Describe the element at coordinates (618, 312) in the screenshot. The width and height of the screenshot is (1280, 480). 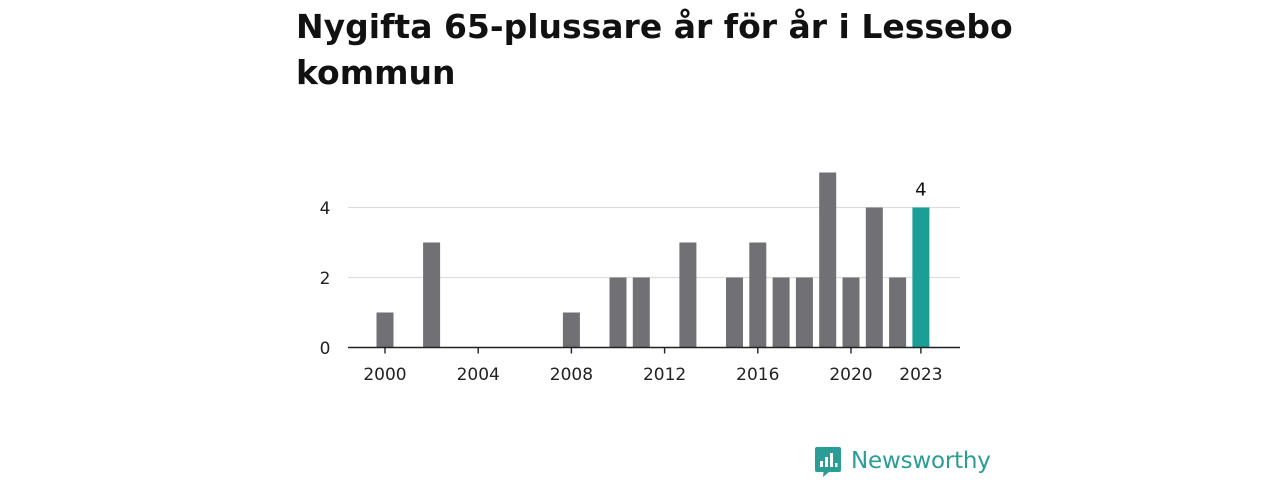
I see `bar-2010` at that location.